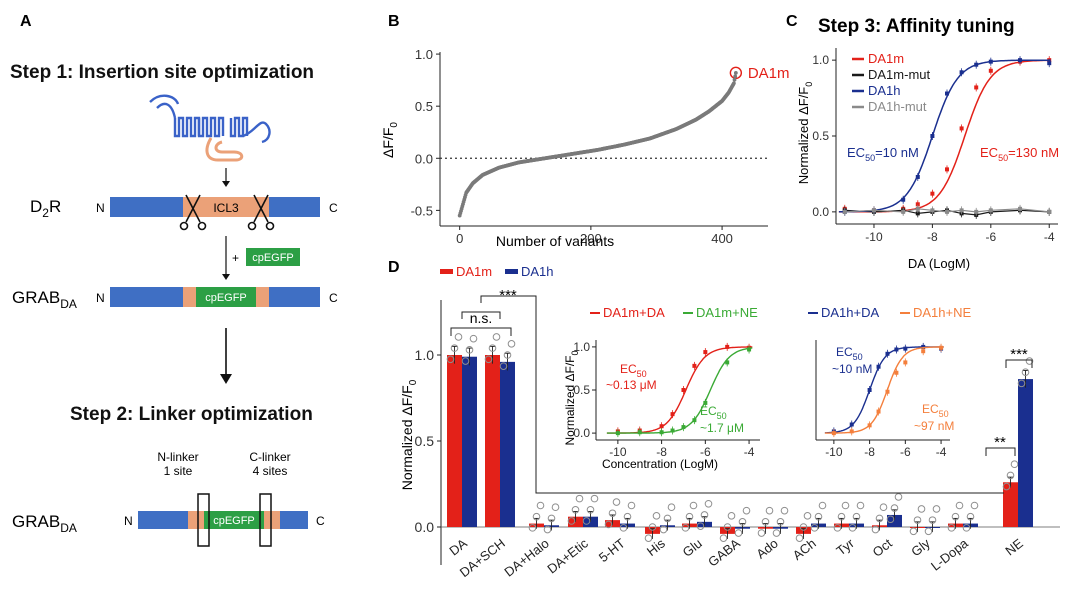 The width and height of the screenshot is (1080, 608). What do you see at coordinates (446, 271) in the screenshot?
I see `legend-swatch-da1m` at bounding box center [446, 271].